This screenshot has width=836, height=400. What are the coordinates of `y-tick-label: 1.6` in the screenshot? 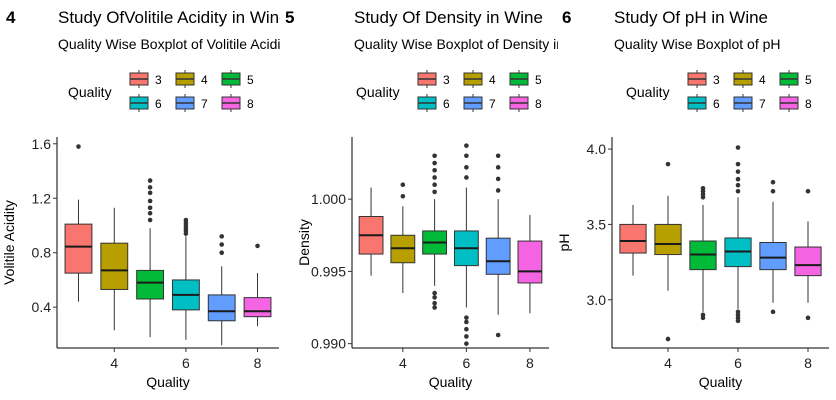 It's located at (42, 144).